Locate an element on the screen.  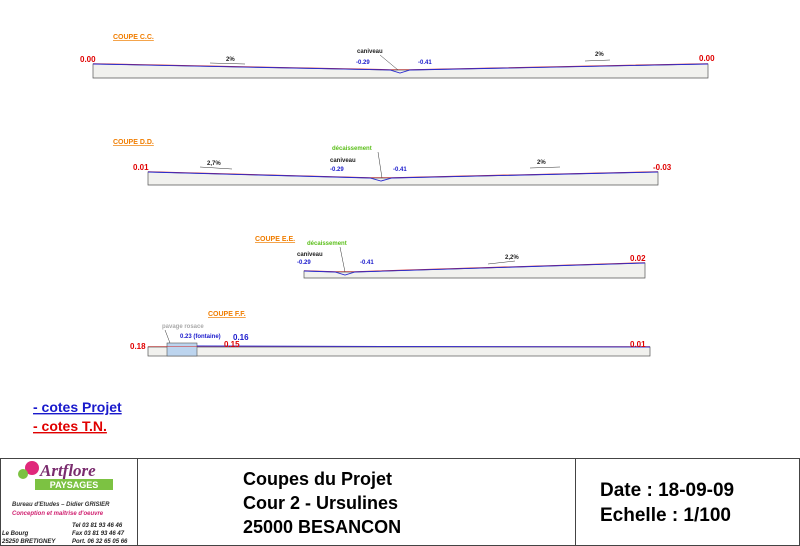
legend-tn: - cotes T.N. is located at coordinates (70, 426).